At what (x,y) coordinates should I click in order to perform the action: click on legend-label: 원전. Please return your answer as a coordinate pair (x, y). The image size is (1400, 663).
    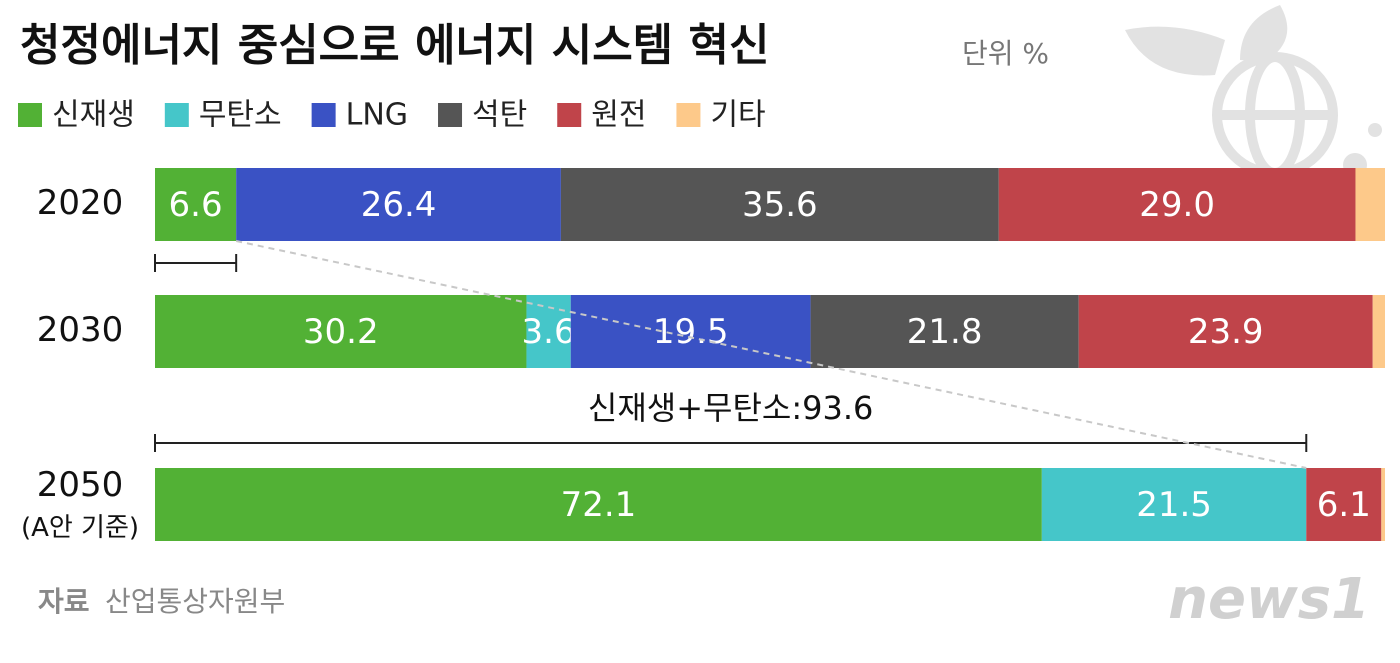
    Looking at the image, I should click on (618, 115).